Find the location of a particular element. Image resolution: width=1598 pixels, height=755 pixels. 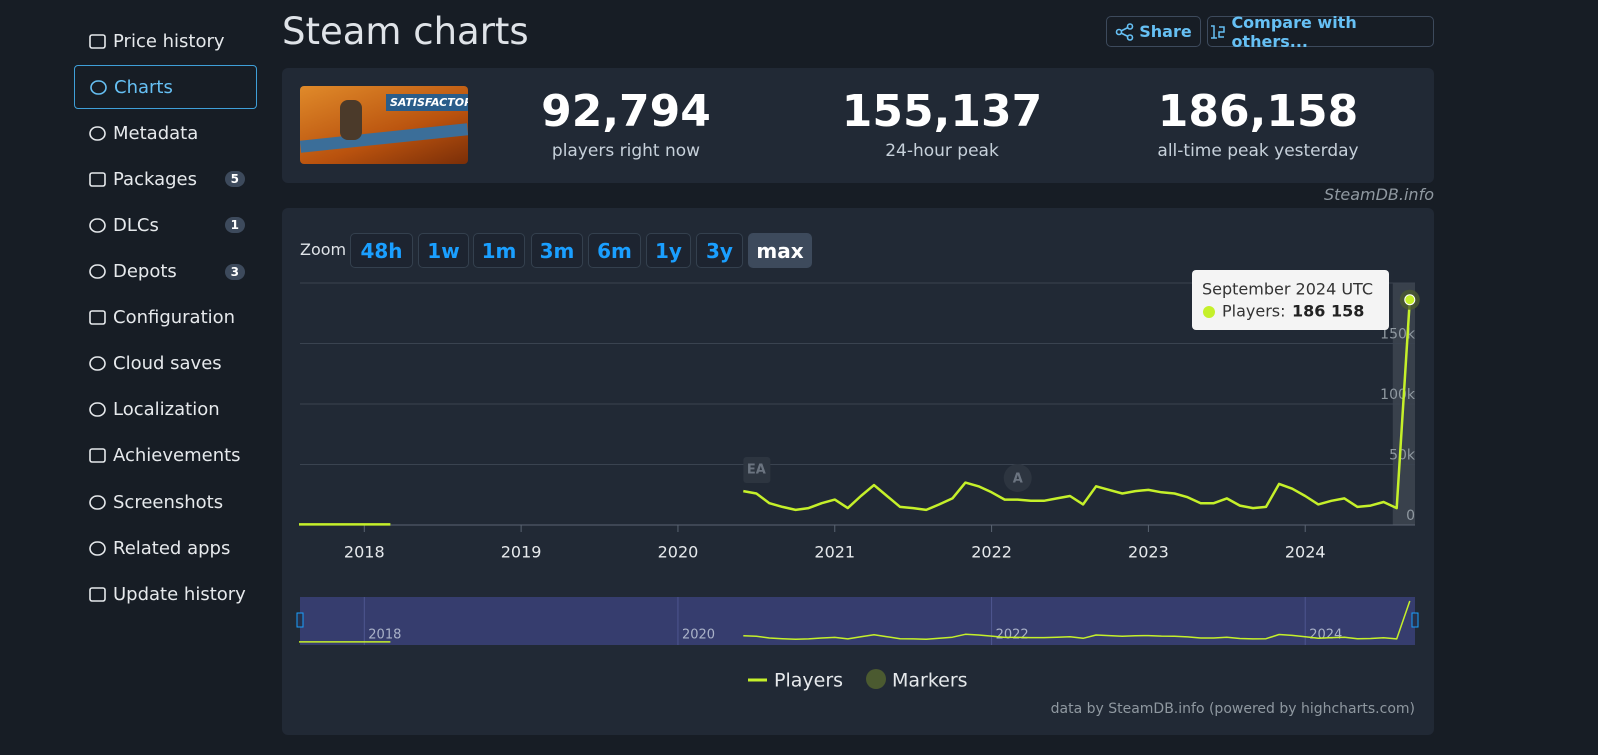

stat-label: all-time peak yesterday is located at coordinates (1258, 151).